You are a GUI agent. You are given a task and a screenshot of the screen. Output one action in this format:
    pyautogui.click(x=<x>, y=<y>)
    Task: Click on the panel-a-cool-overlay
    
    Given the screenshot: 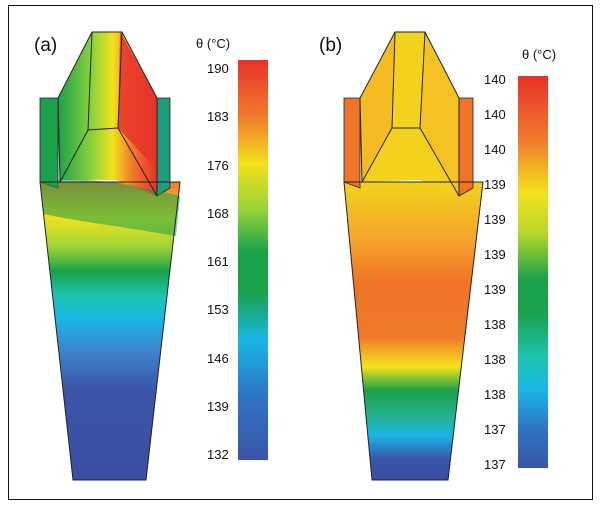 What is the action you would take?
    pyautogui.click(x=110, y=207)
    